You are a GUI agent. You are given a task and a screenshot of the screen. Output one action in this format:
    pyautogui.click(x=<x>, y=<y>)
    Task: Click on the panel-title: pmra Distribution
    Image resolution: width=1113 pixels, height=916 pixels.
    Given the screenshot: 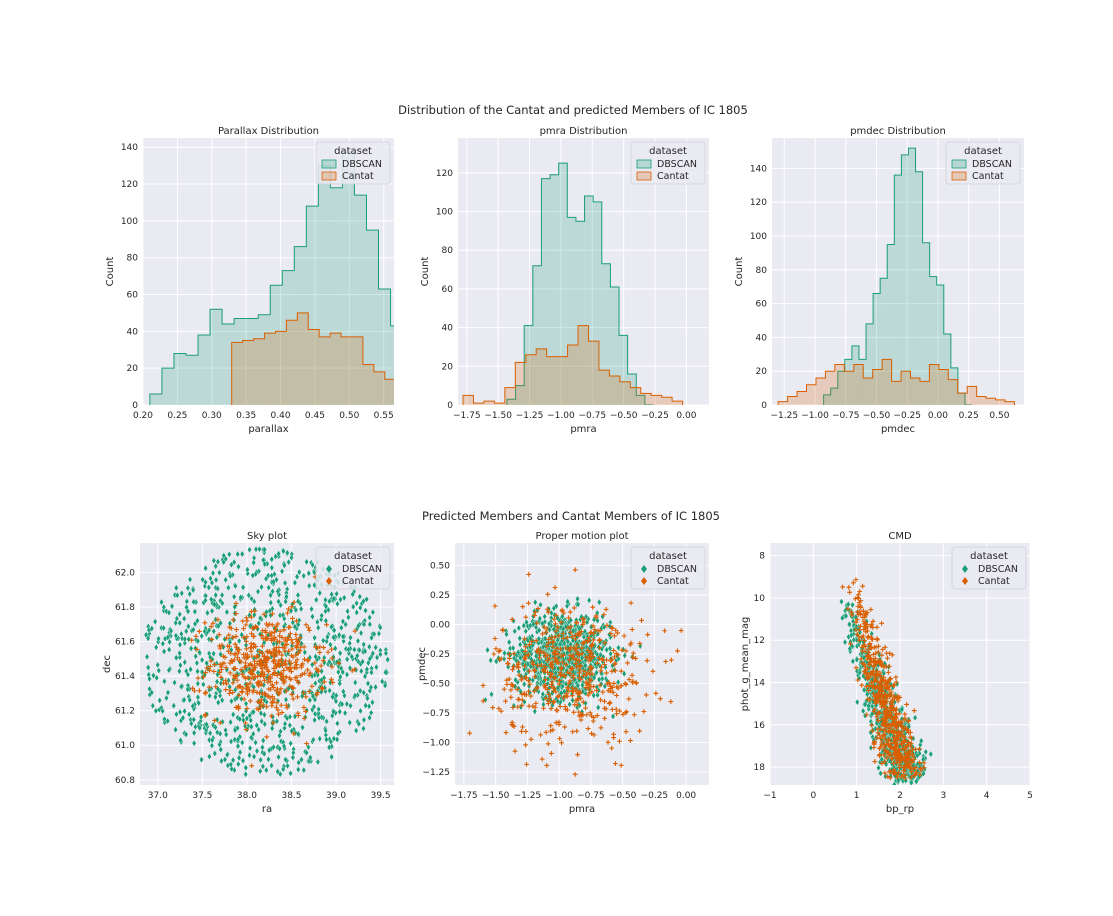 What is the action you would take?
    pyautogui.click(x=584, y=131)
    